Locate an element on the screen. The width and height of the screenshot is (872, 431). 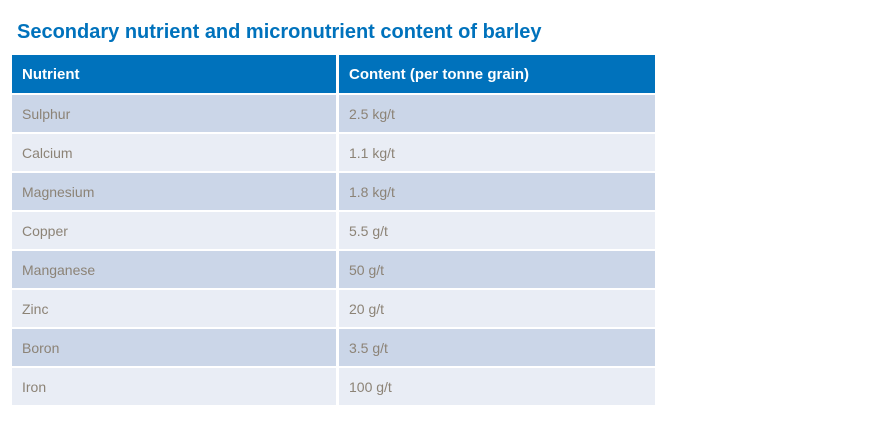
table-cell-nutrient: Manganese is located at coordinates (174, 269).